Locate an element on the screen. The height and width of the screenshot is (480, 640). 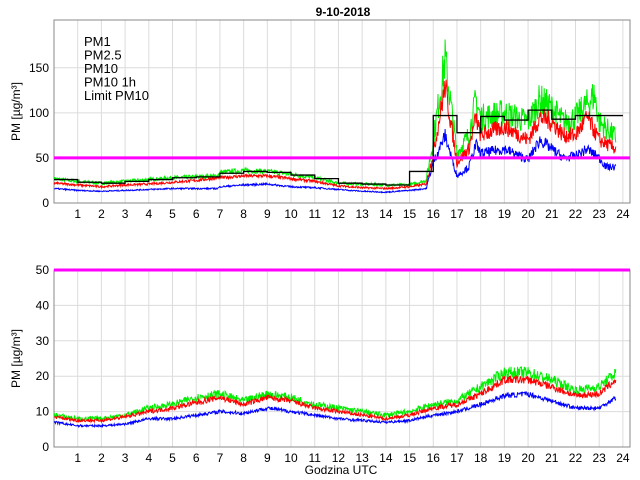
chart-title: 9-10-2018 is located at coordinates (343, 12).